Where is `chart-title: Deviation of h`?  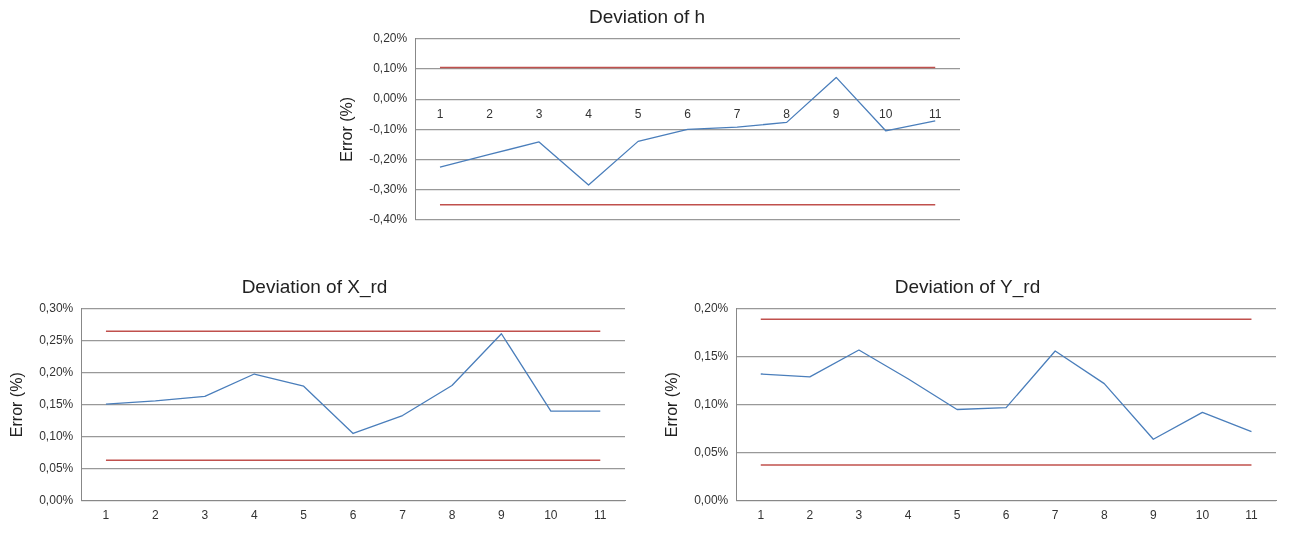
chart-title: Deviation of h is located at coordinates (647, 16).